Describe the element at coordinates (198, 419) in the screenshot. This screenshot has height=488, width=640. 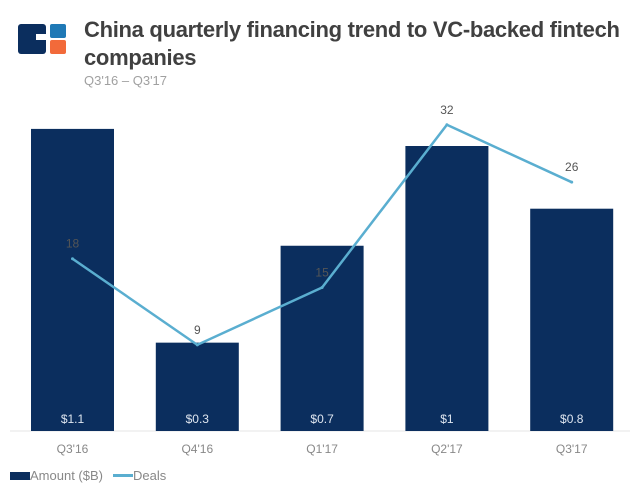
I see `bar-label: $0.3` at that location.